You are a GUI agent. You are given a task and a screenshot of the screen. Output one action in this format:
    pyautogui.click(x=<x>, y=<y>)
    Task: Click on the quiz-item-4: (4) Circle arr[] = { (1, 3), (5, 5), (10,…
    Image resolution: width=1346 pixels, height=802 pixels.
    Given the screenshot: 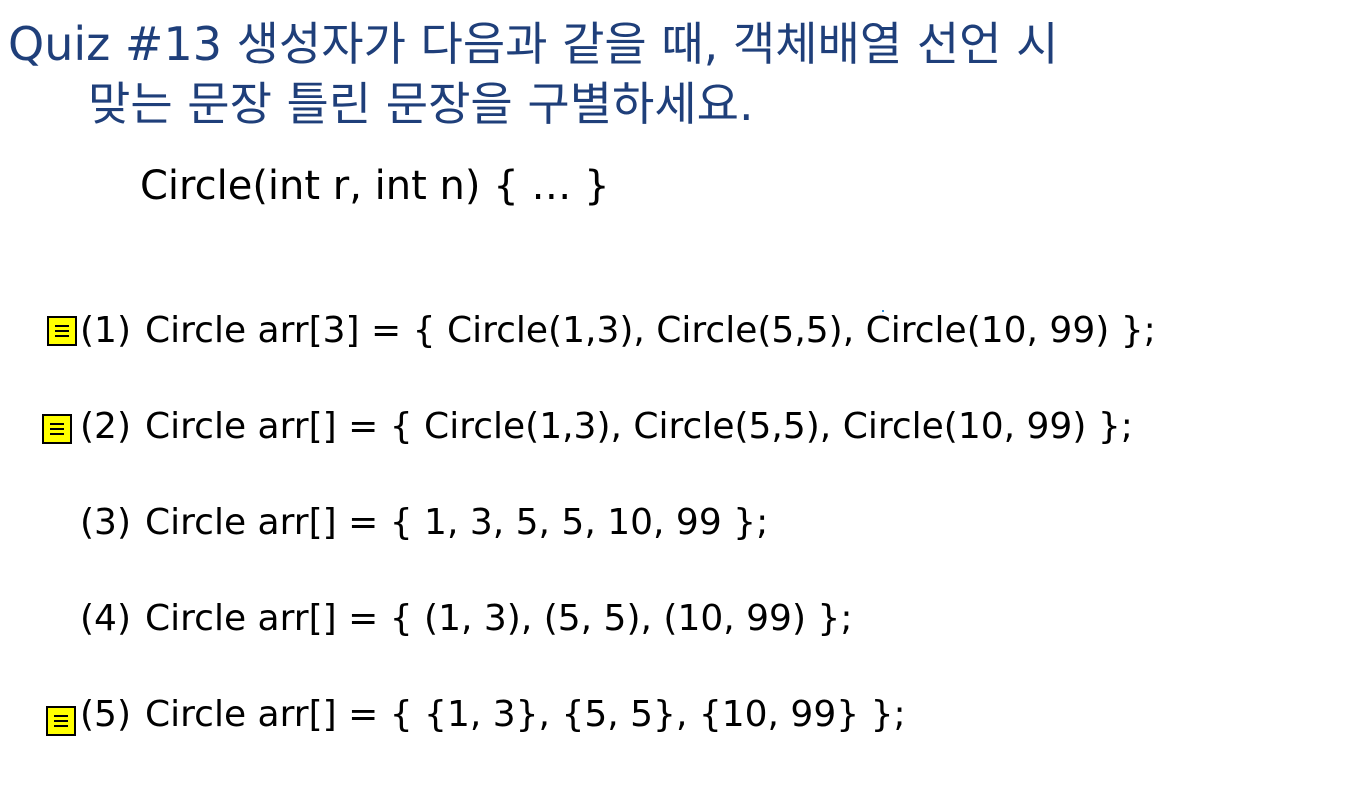 What is the action you would take?
    pyautogui.click(x=466, y=619)
    